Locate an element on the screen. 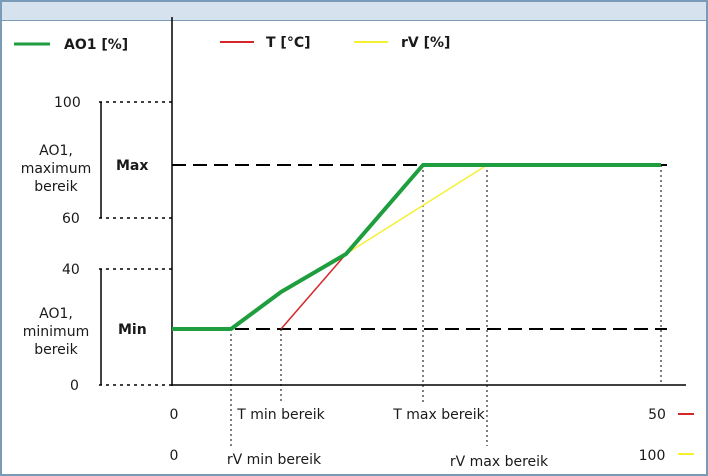 The height and width of the screenshot is (476, 708). rv-curve is located at coordinates (416, 209).